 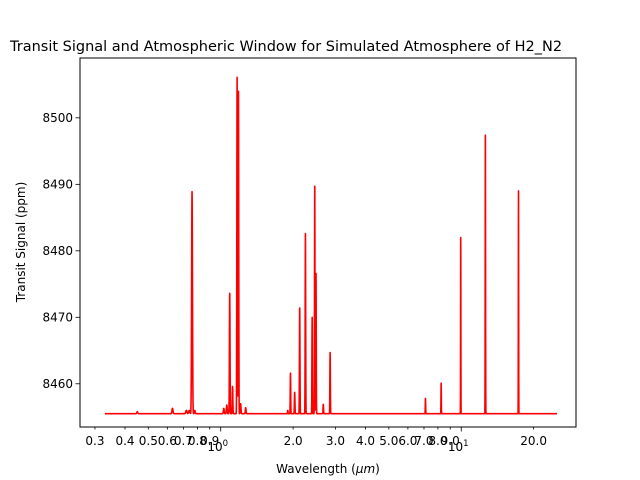 I want to click on x-tick-label: 0.5, so click(x=148, y=441).